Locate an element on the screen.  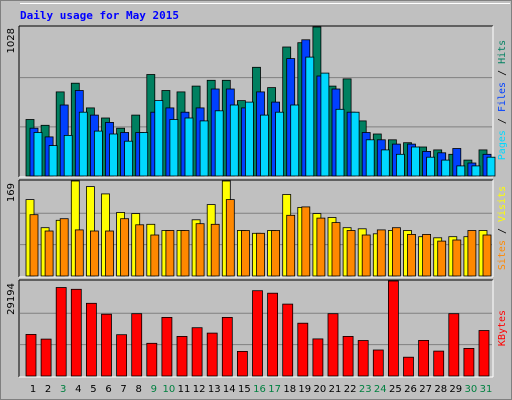
top-edge is located at coordinates (265, 3).